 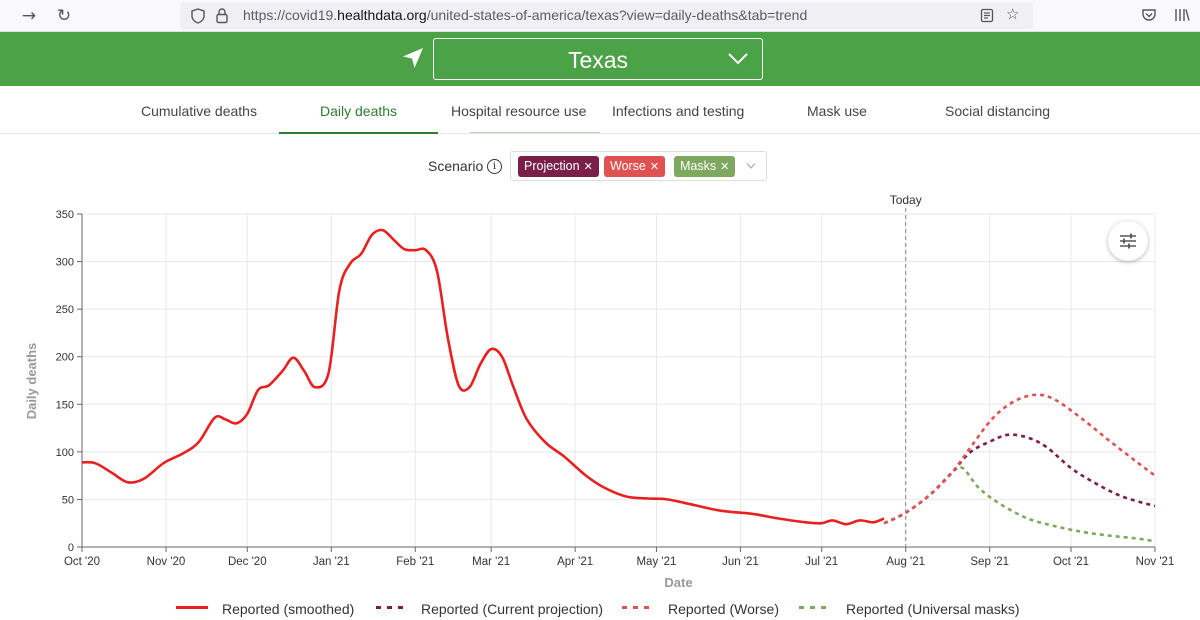 I want to click on lock-icon, so click(x=222, y=15).